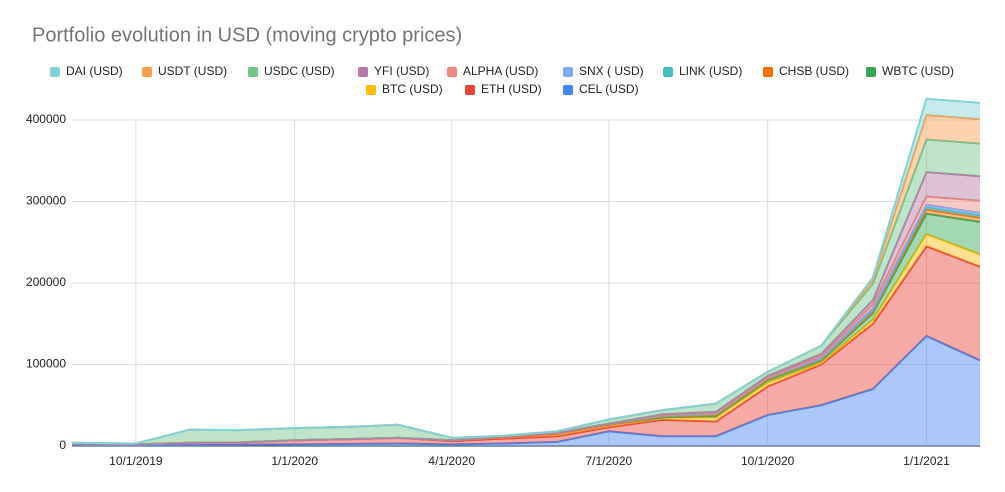 The height and width of the screenshot is (492, 1005). I want to click on y-tick-label: 200000, so click(46, 282).